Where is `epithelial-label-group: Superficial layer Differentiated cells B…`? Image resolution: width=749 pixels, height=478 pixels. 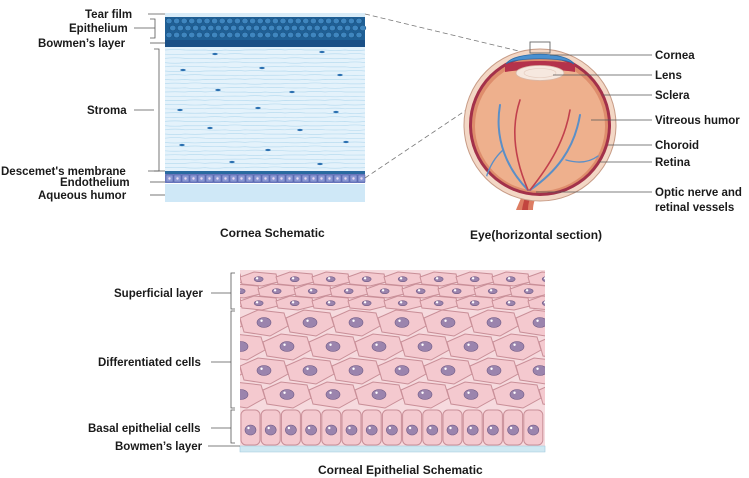
epithelial-label-group: Superficial layer Differentiated cells B… is located at coordinates (164, 362).